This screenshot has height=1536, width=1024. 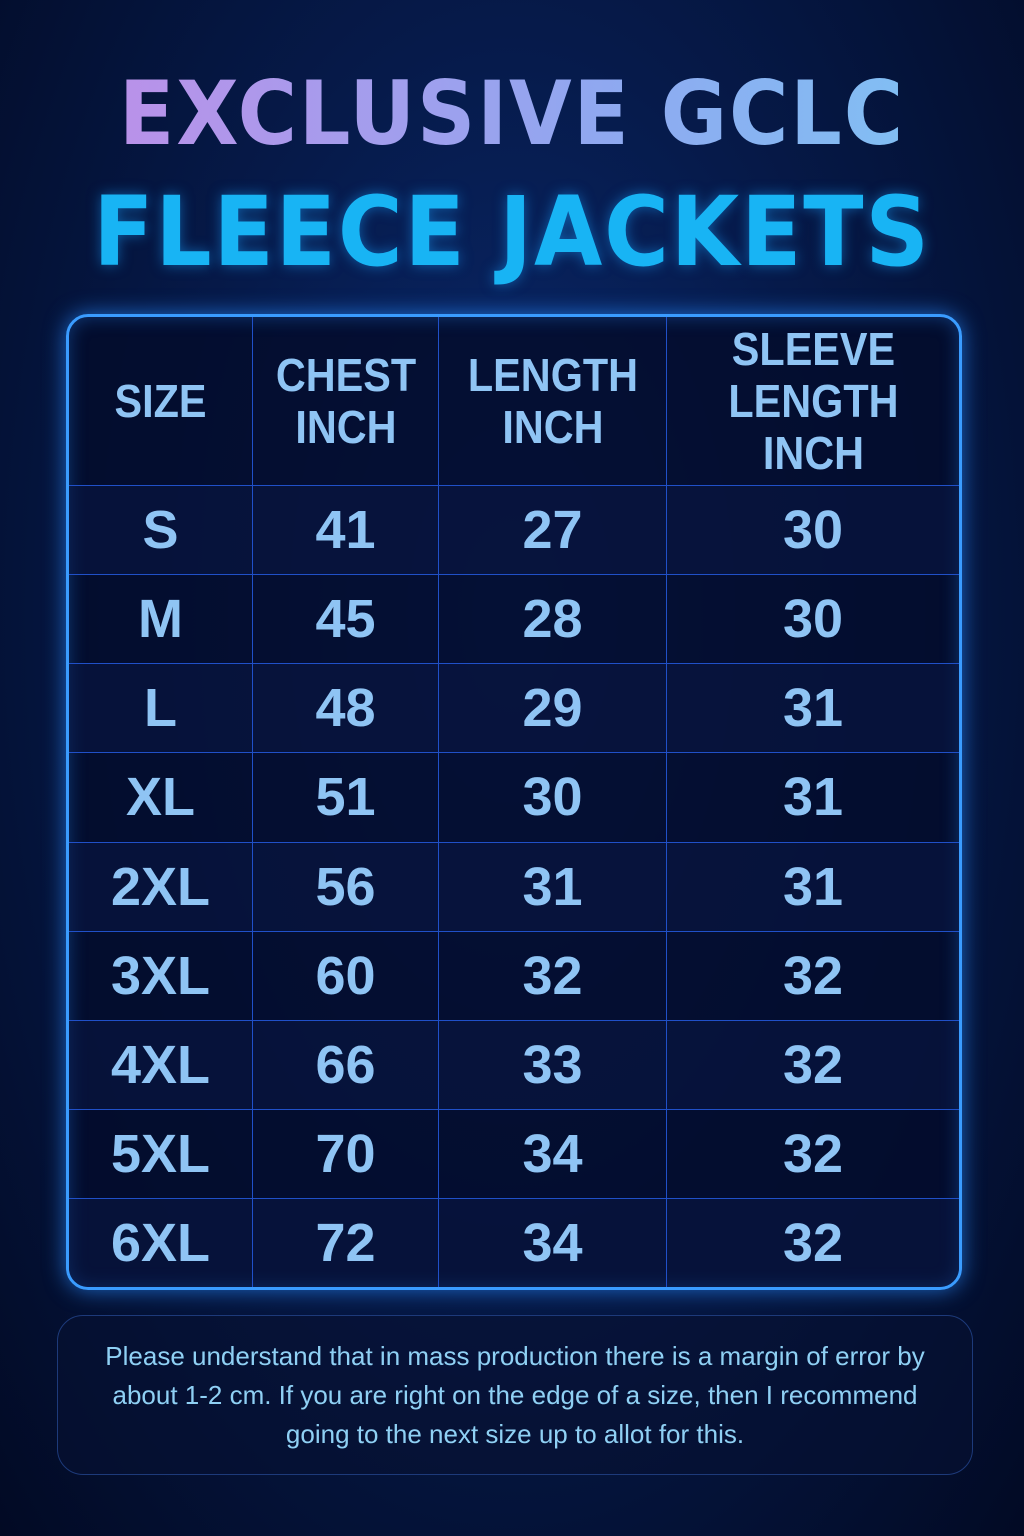 I want to click on measurement-cell: 60, so click(x=345, y=975).